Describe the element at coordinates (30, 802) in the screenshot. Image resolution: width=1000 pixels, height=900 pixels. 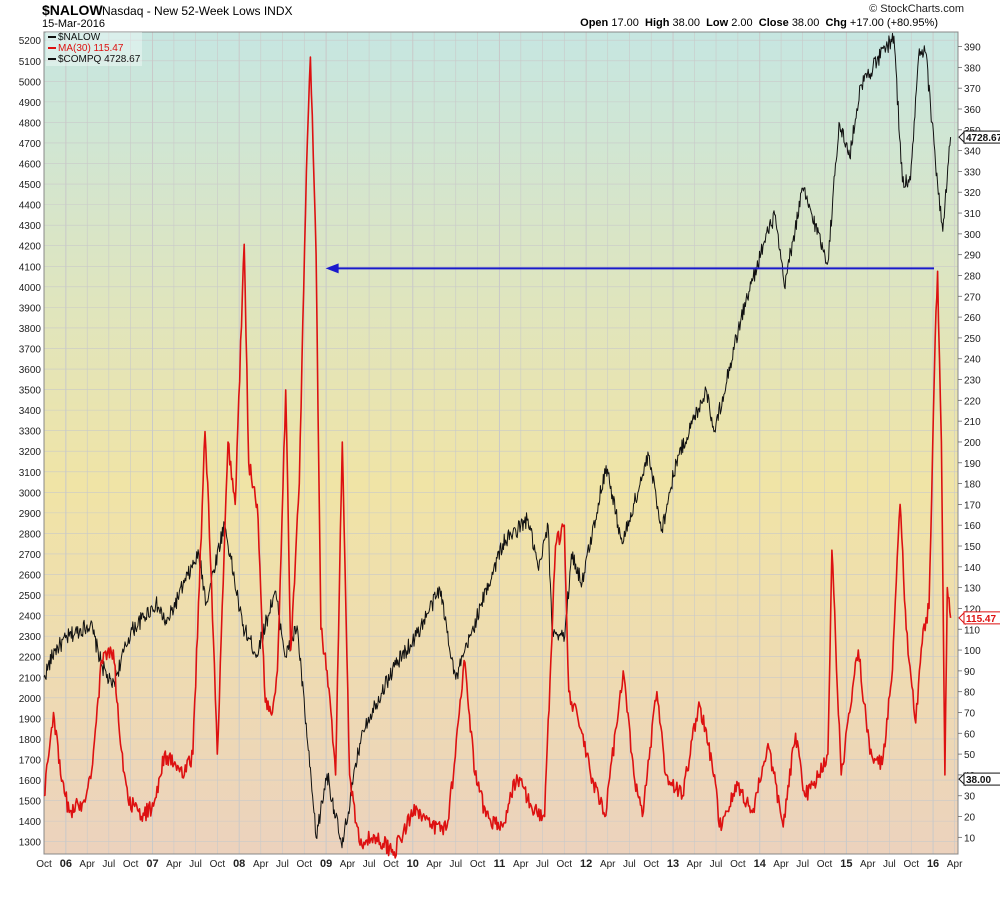
I see `left-tick-label: 1500` at that location.